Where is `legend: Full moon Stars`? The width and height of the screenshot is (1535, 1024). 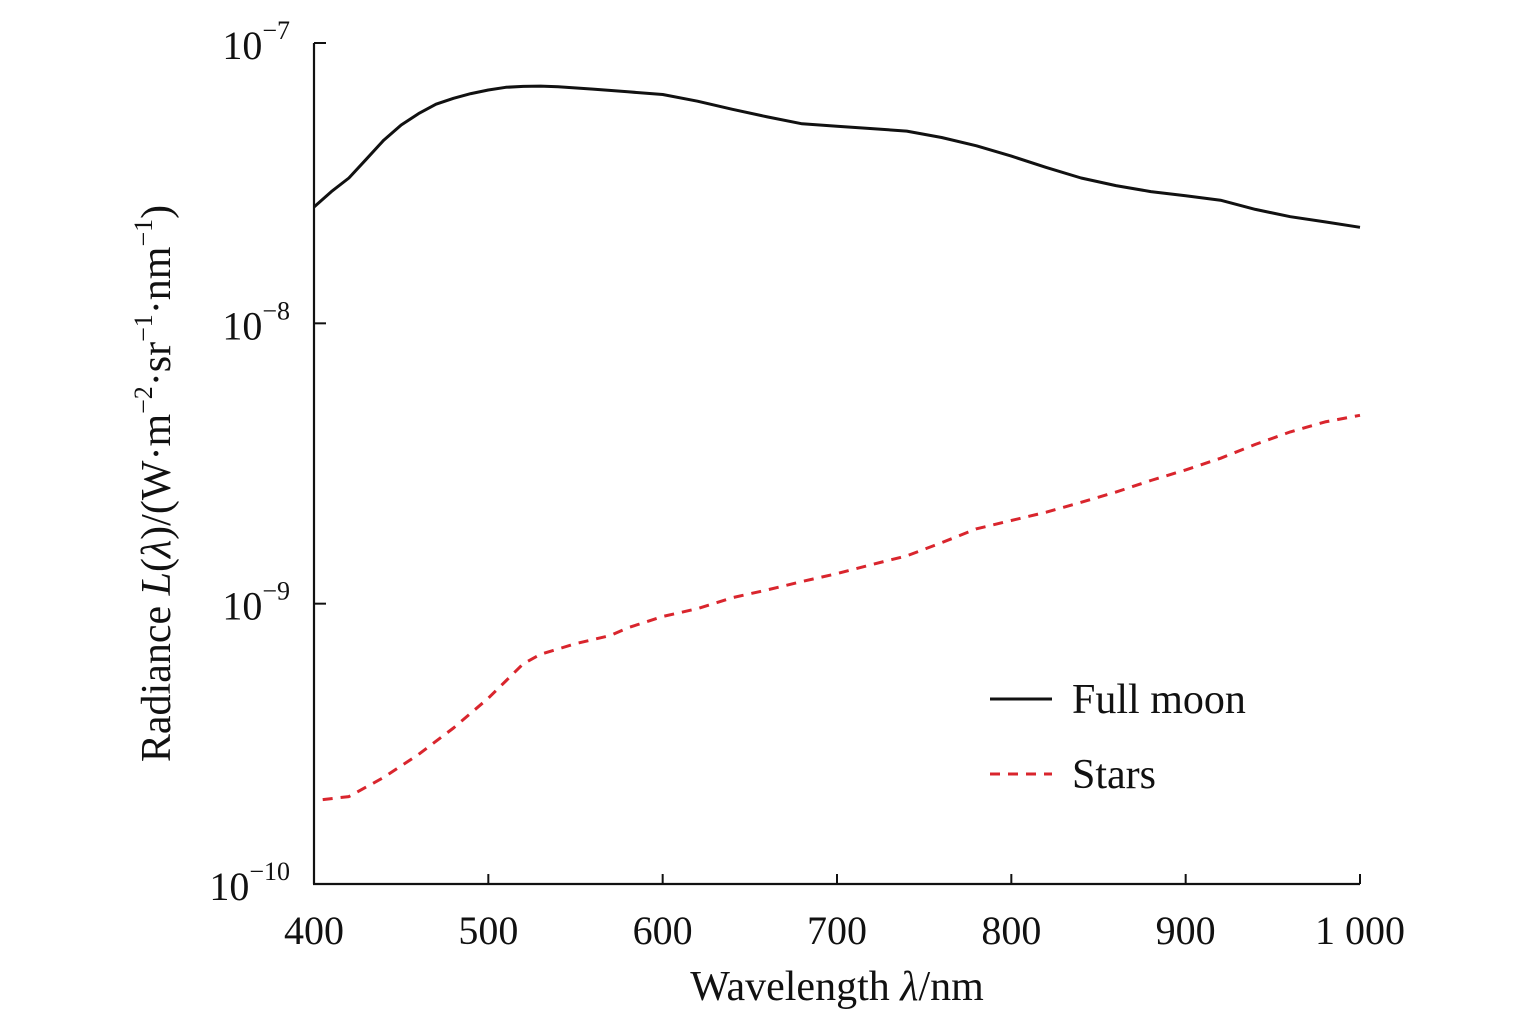 legend: Full moon Stars is located at coordinates (1118, 737).